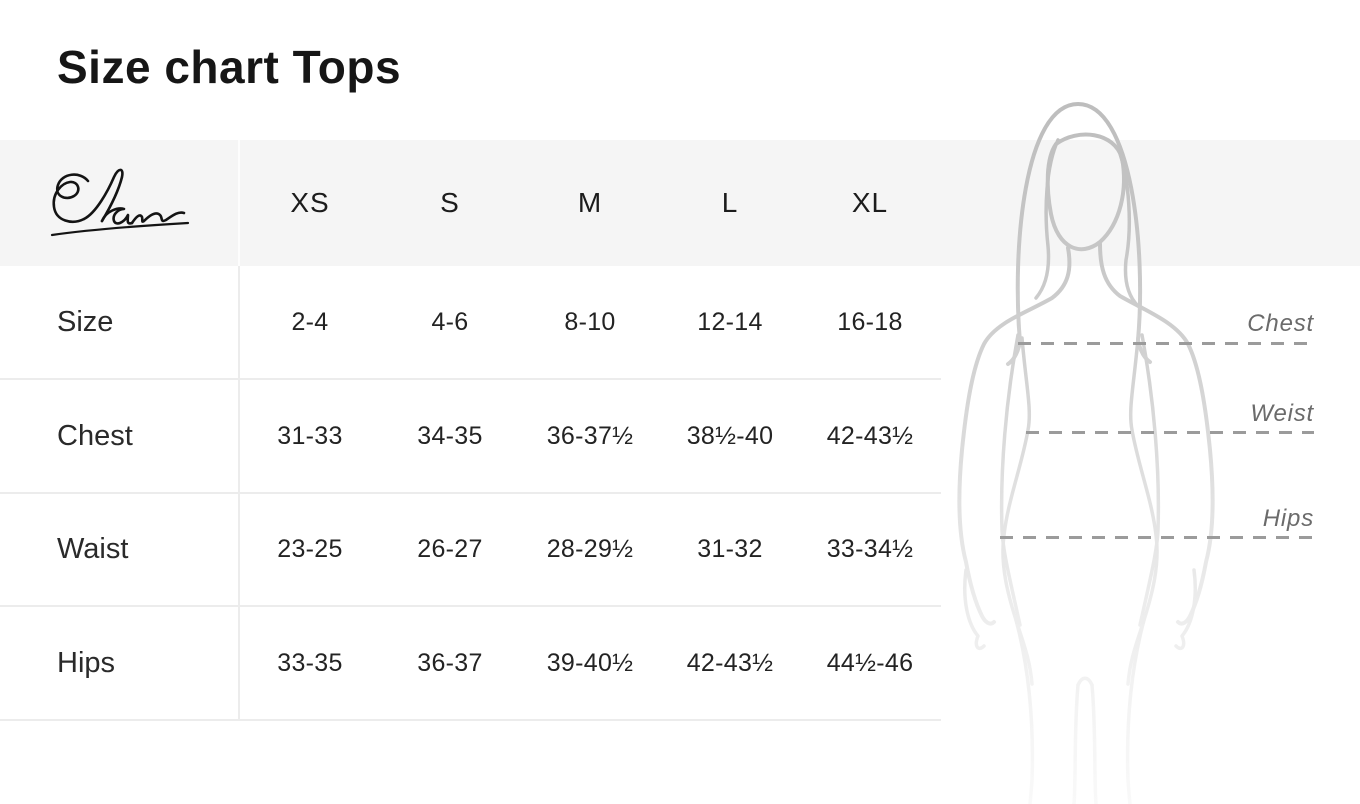  I want to click on row-label: Chest, so click(120, 436).